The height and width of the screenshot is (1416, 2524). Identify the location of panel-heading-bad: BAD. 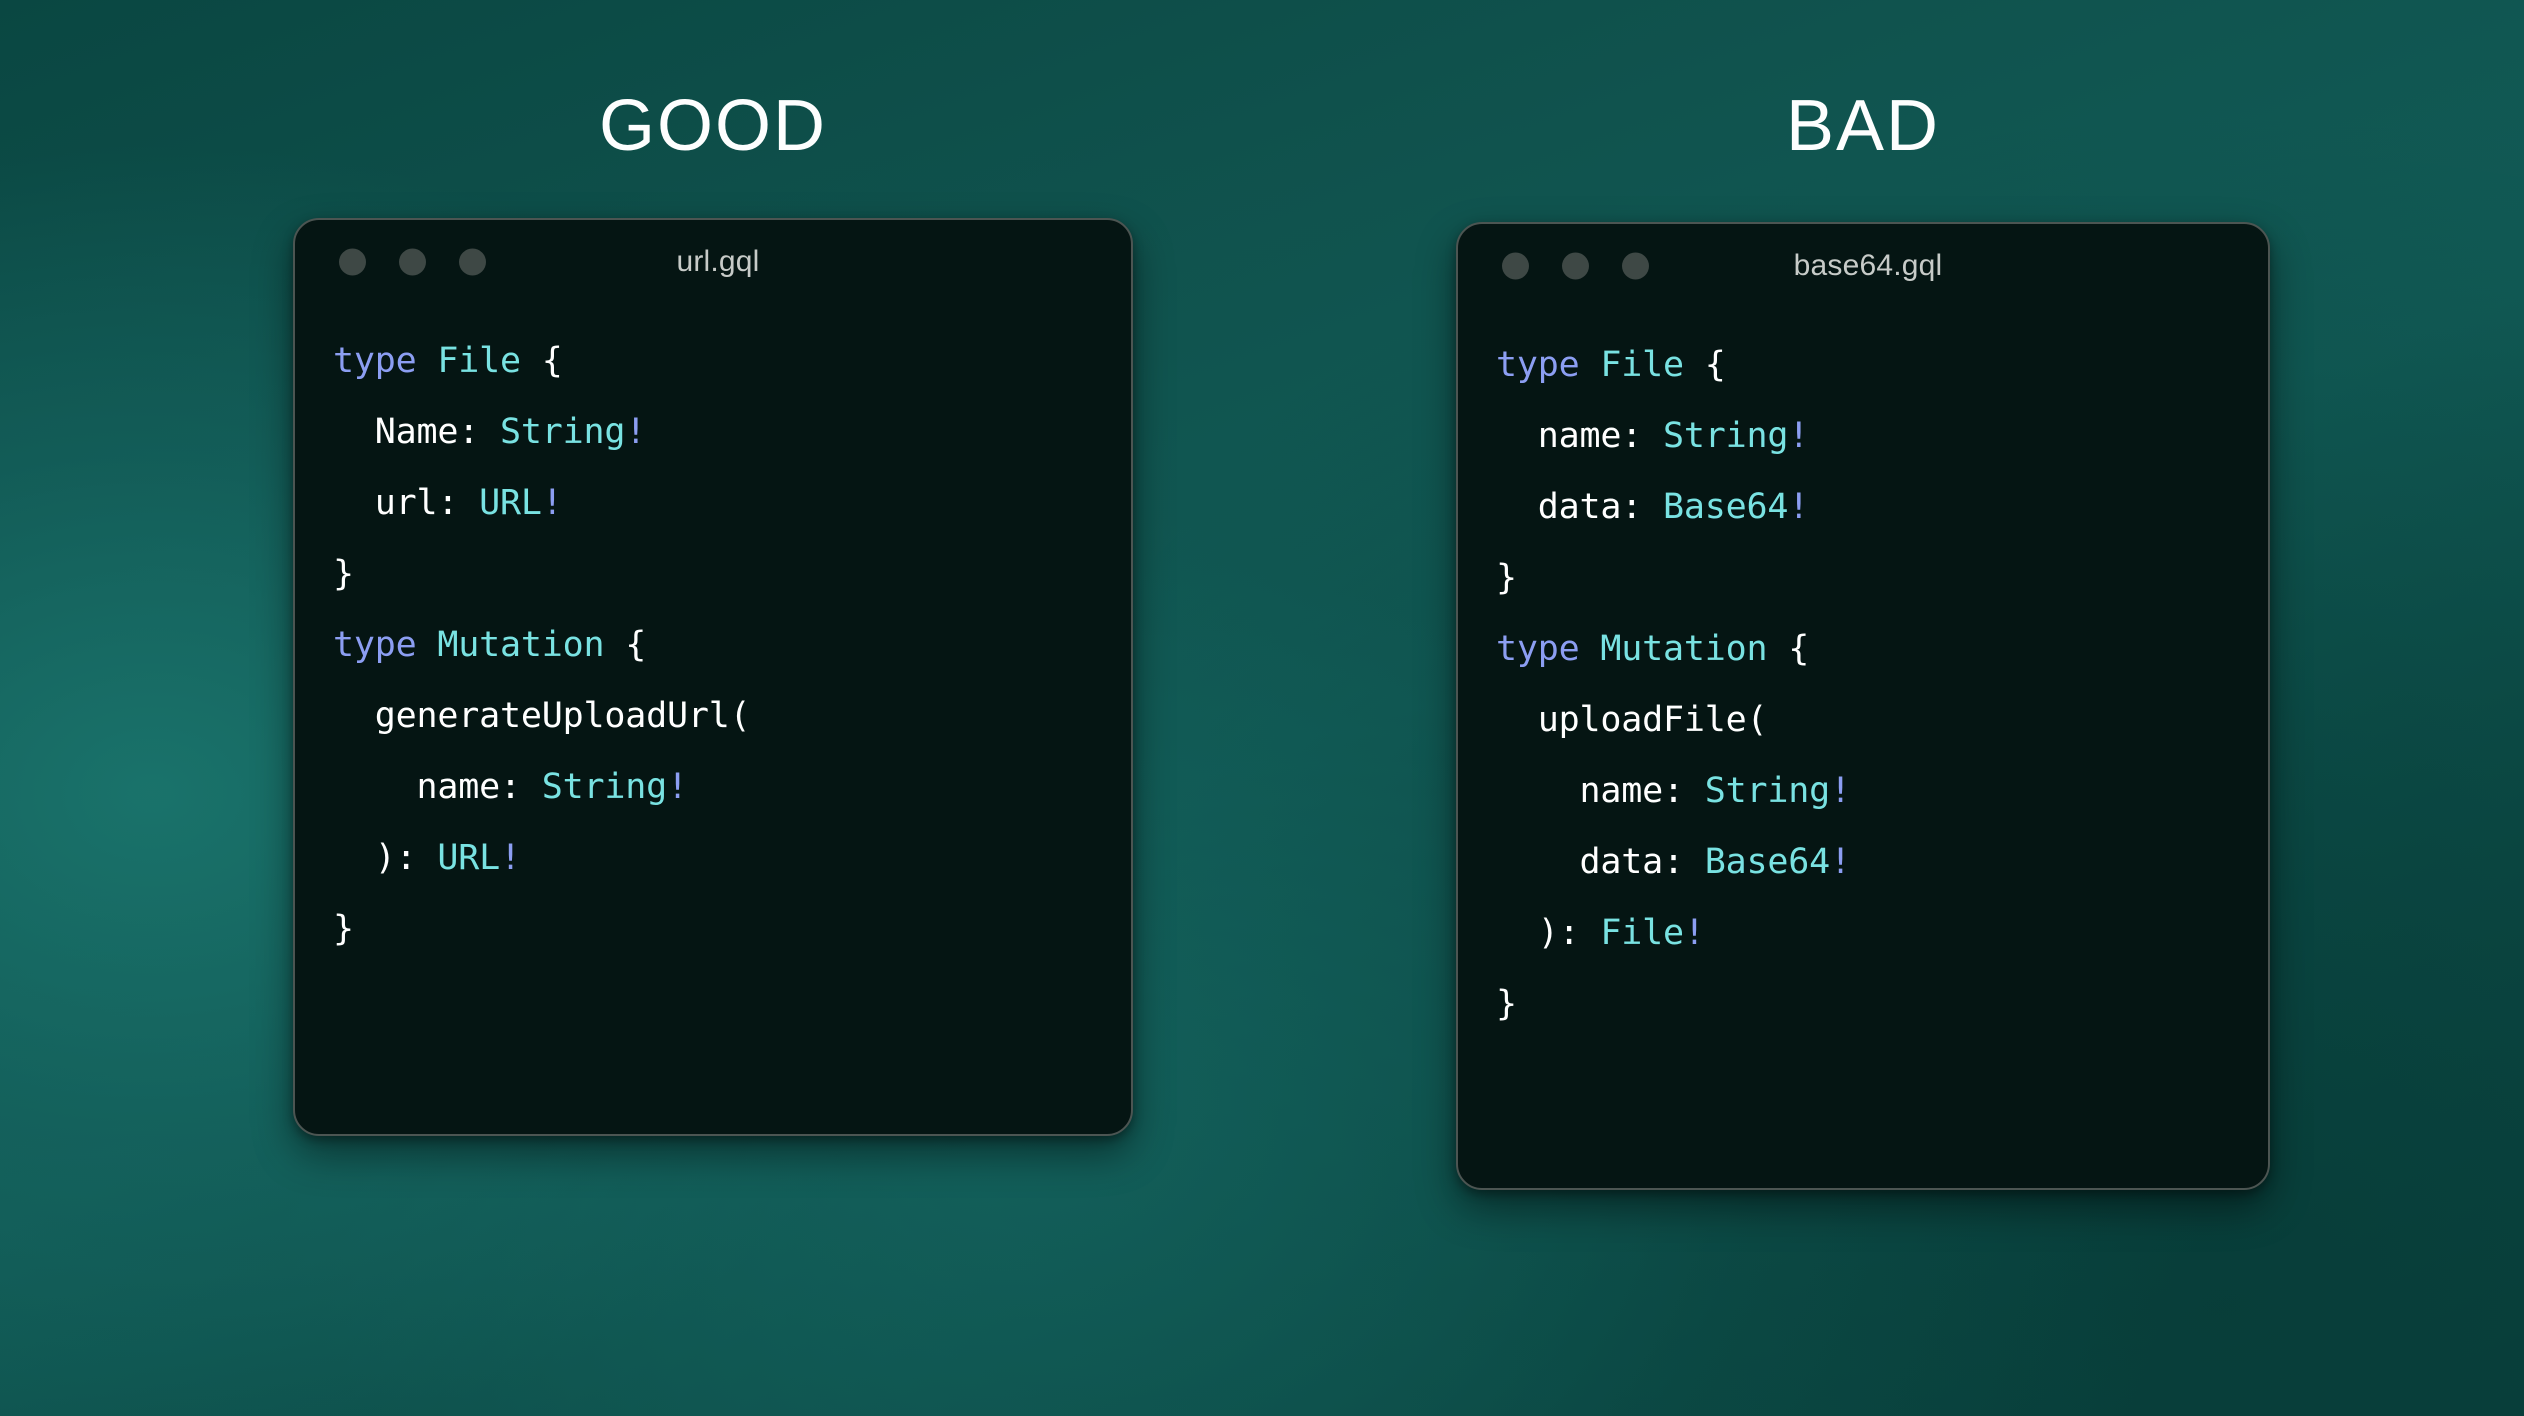
(1863, 126).